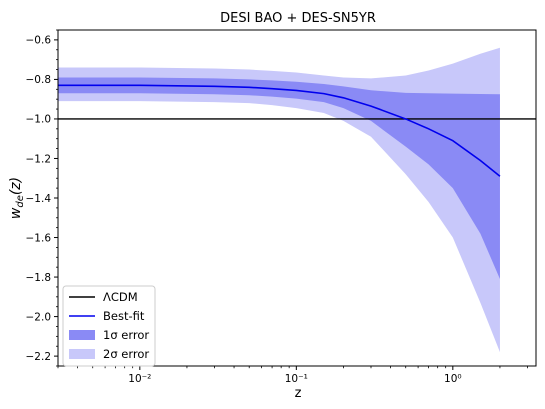 The image size is (545, 409). Describe the element at coordinates (39, 278) in the screenshot. I see `y-tick-label: −1.8` at that location.